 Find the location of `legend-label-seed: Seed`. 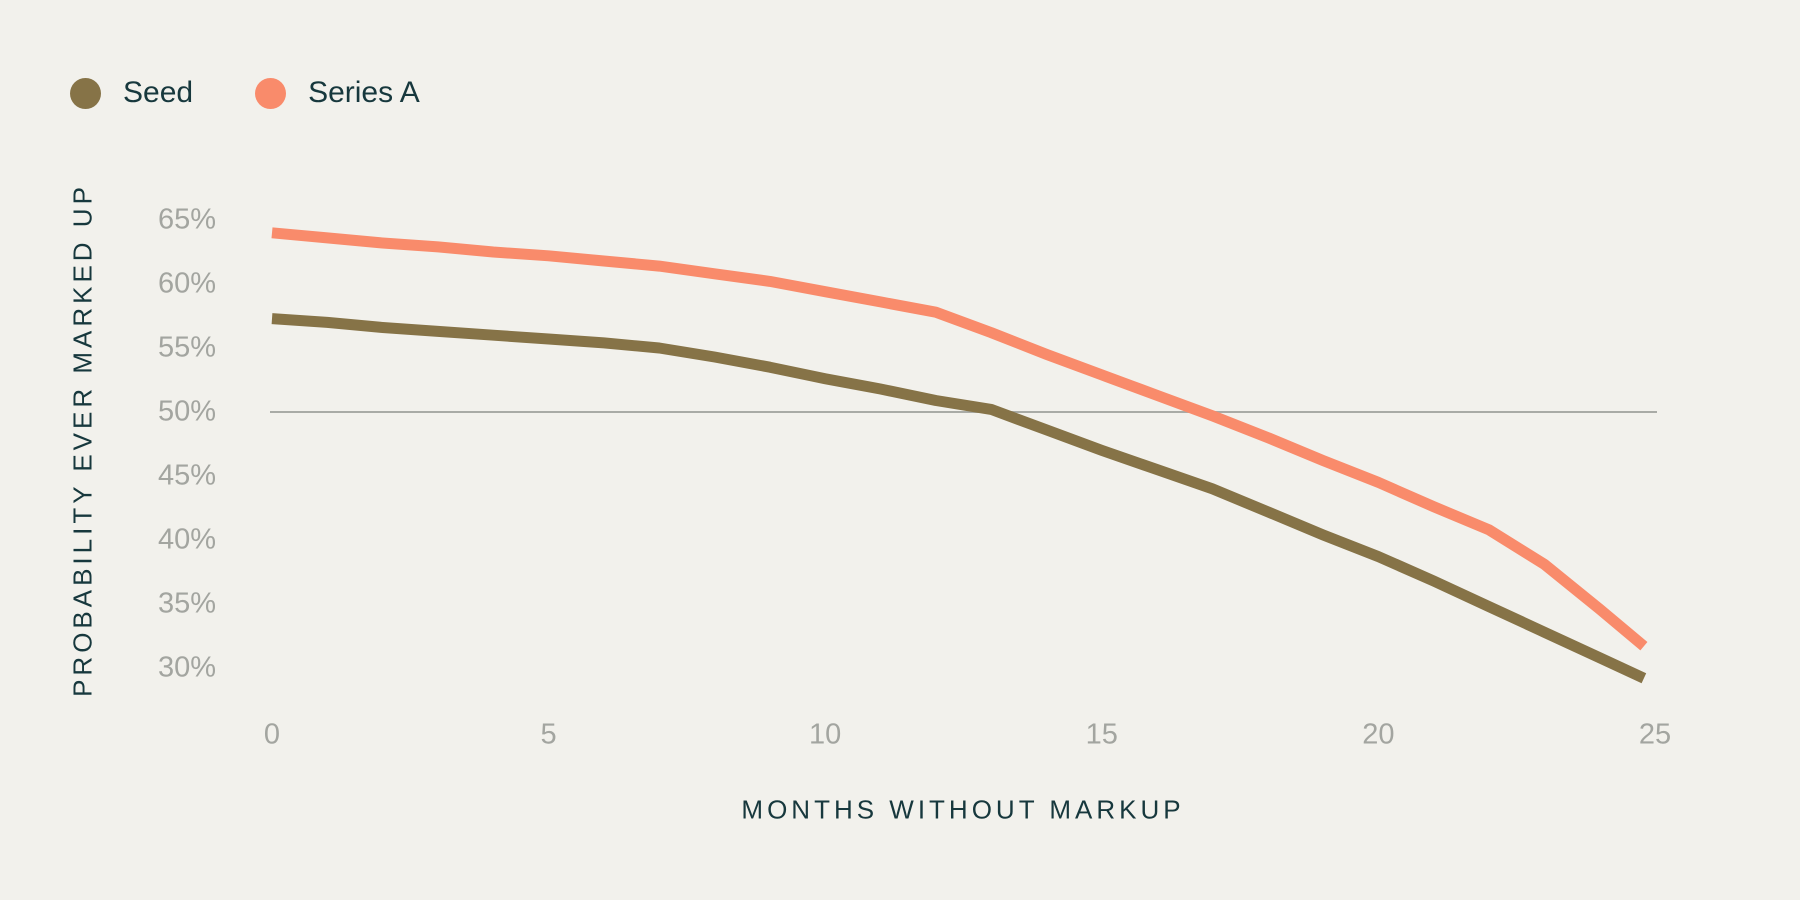

legend-label-seed: Seed is located at coordinates (158, 92).